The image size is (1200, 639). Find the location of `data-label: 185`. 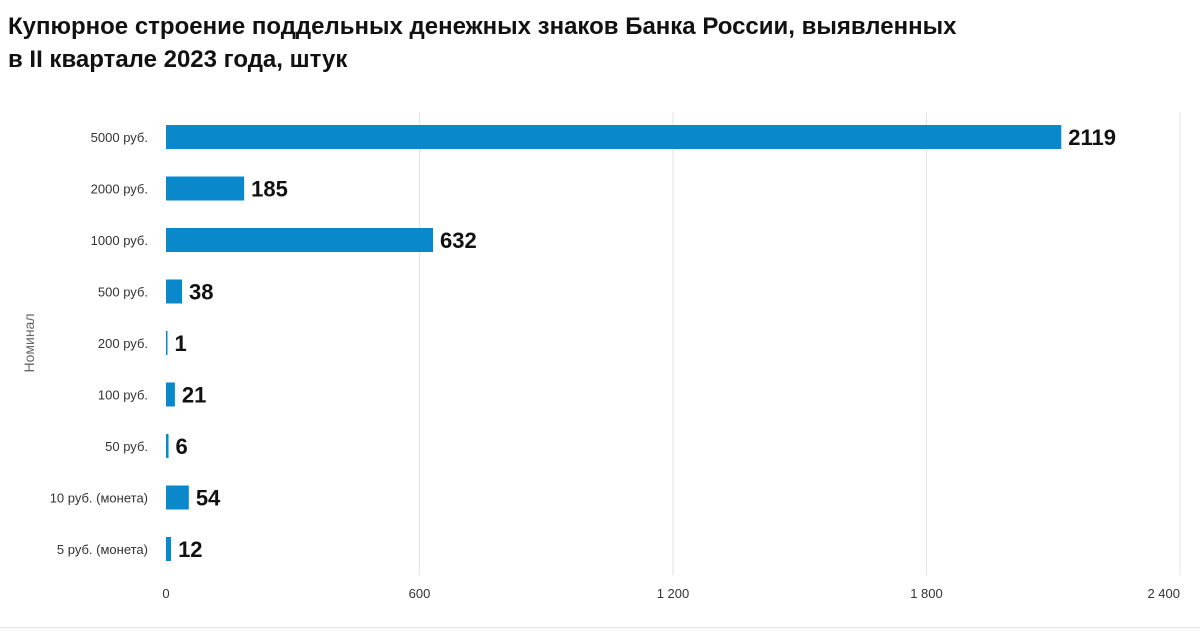

data-label: 185 is located at coordinates (269, 189).